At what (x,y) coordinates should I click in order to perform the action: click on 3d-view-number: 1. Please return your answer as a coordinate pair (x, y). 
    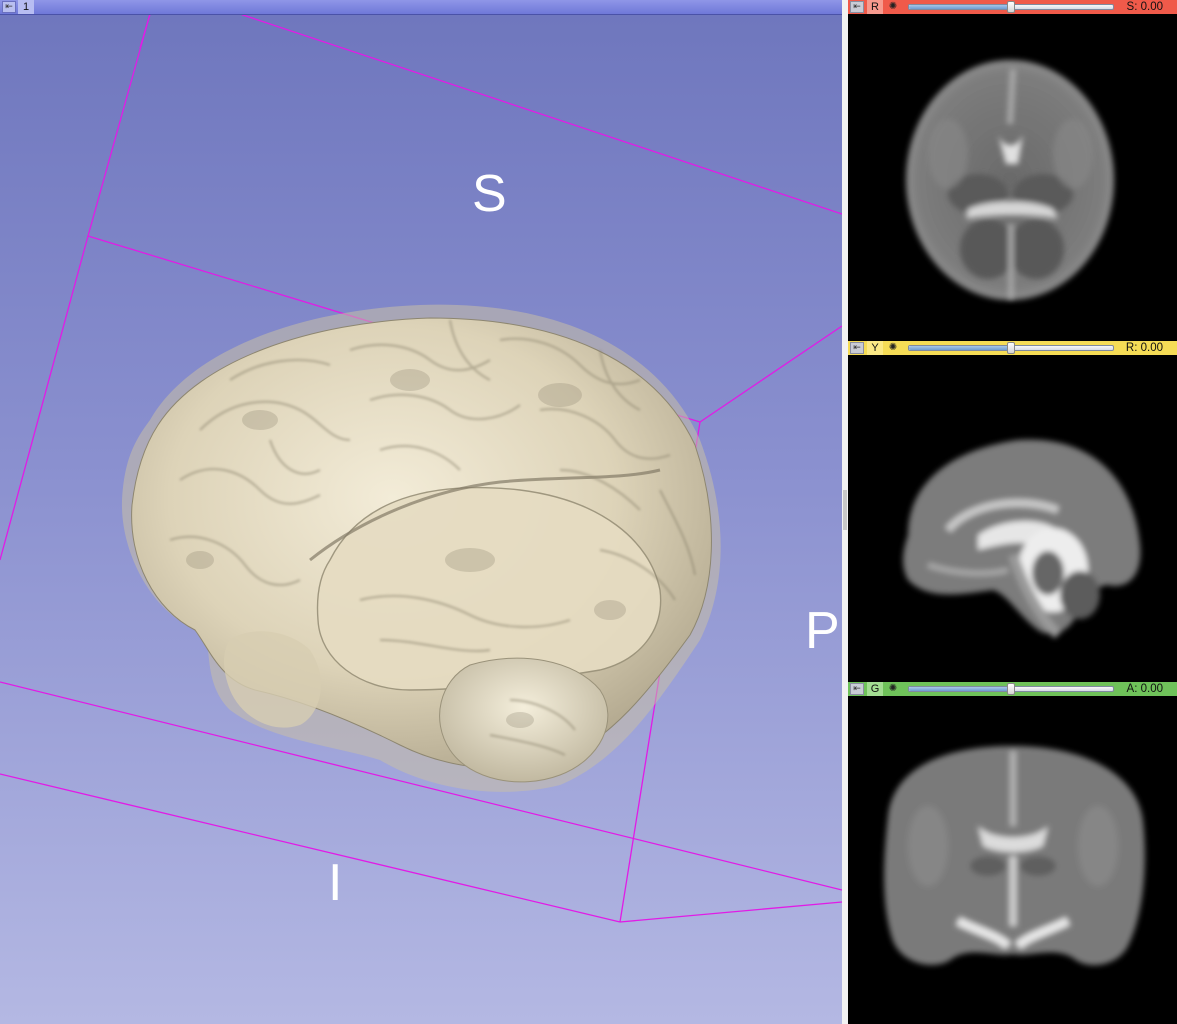
    Looking at the image, I should click on (26, 7).